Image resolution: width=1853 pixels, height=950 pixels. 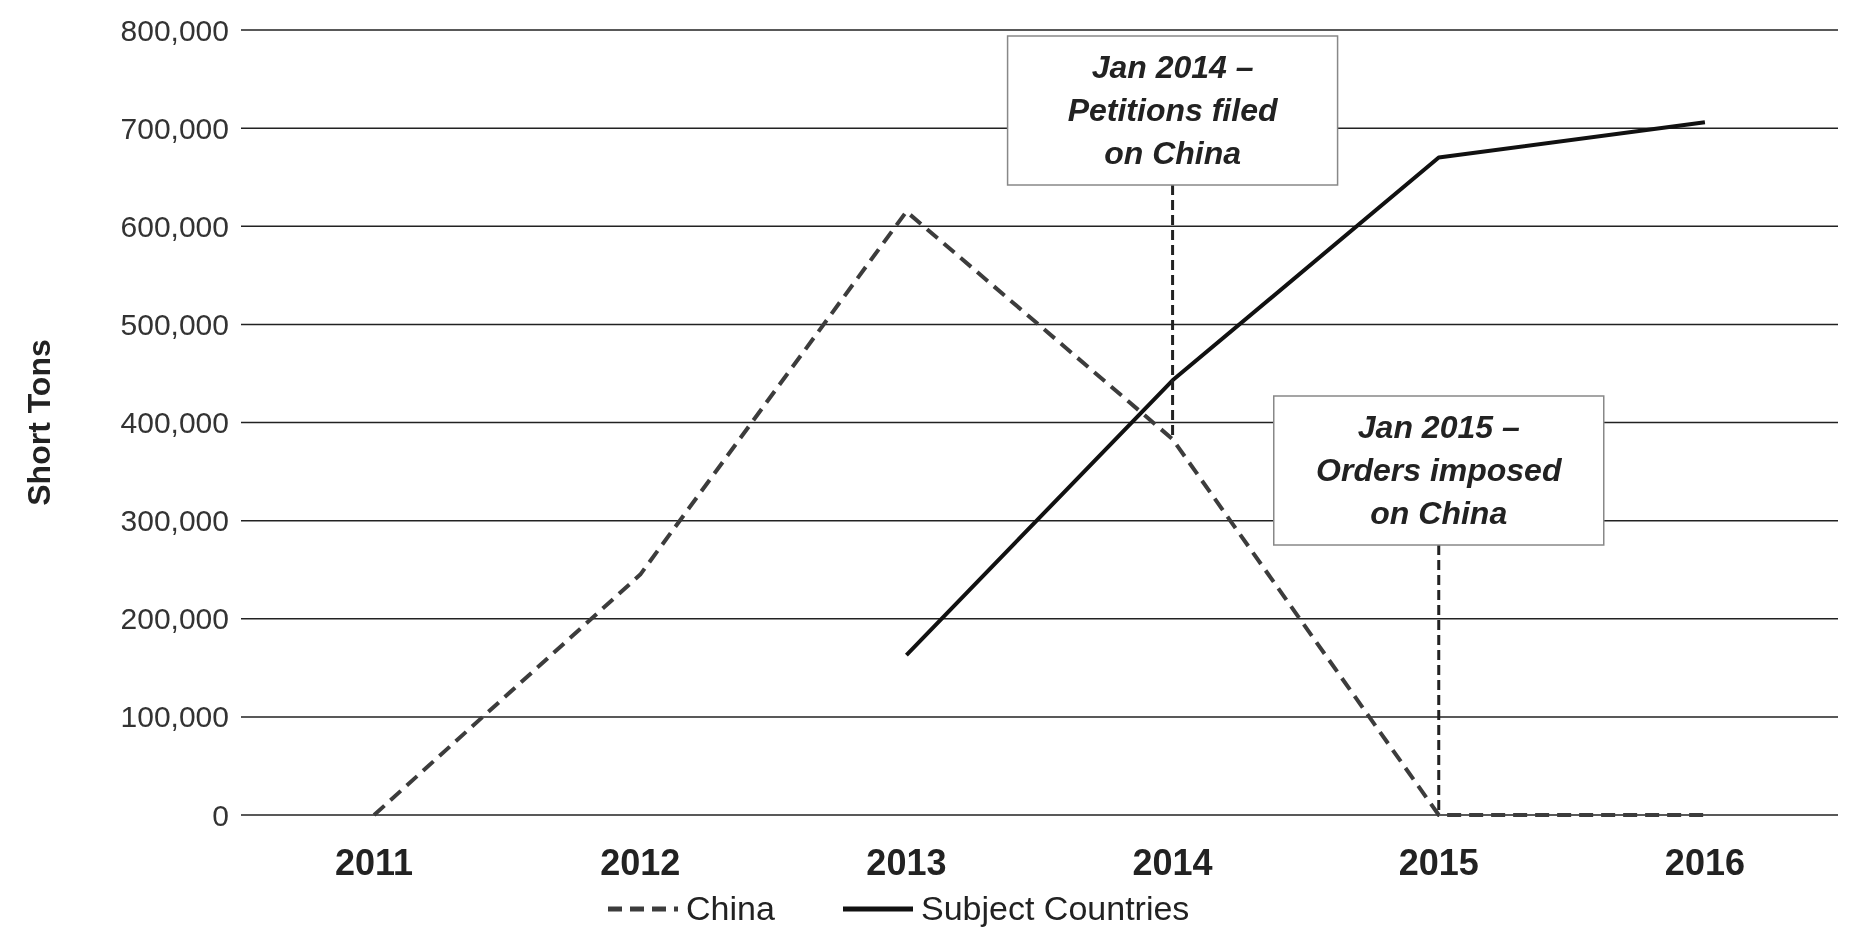 I want to click on x-tick-label: 2013, so click(x=906, y=862).